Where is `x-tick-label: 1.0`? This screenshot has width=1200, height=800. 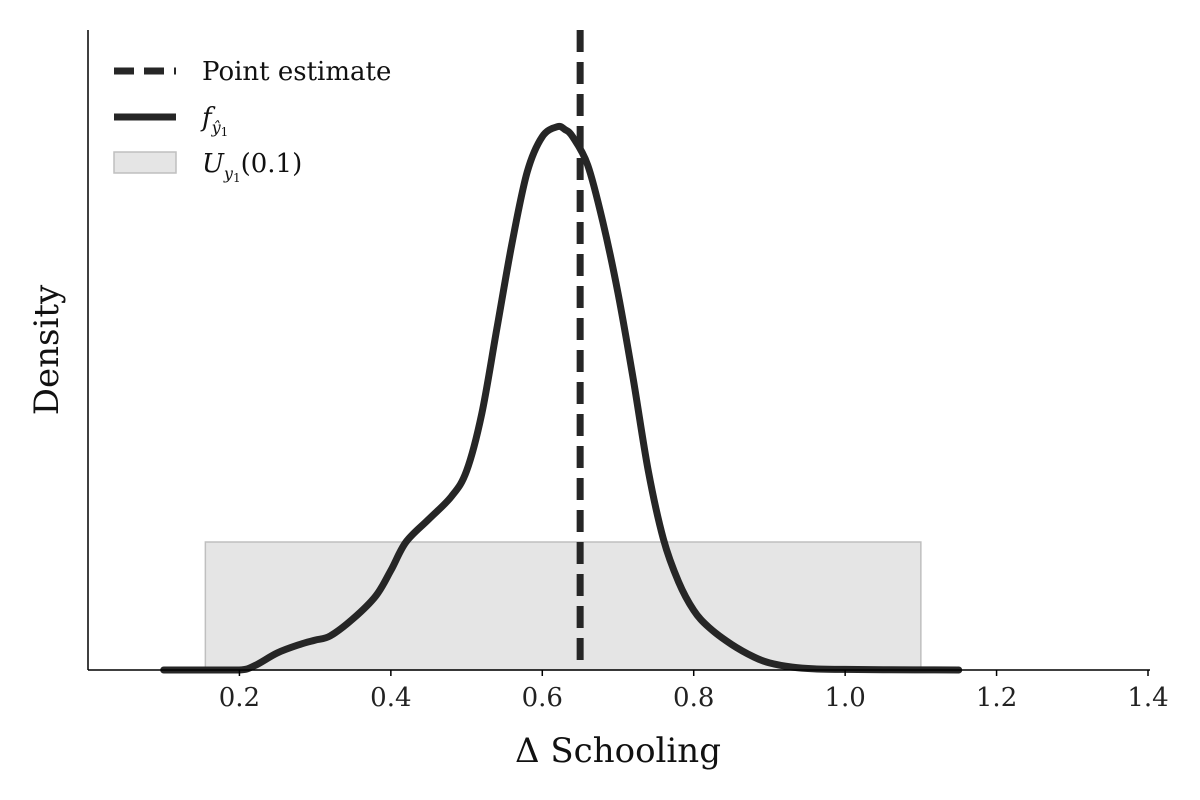
x-tick-label: 1.0 is located at coordinates (844, 698).